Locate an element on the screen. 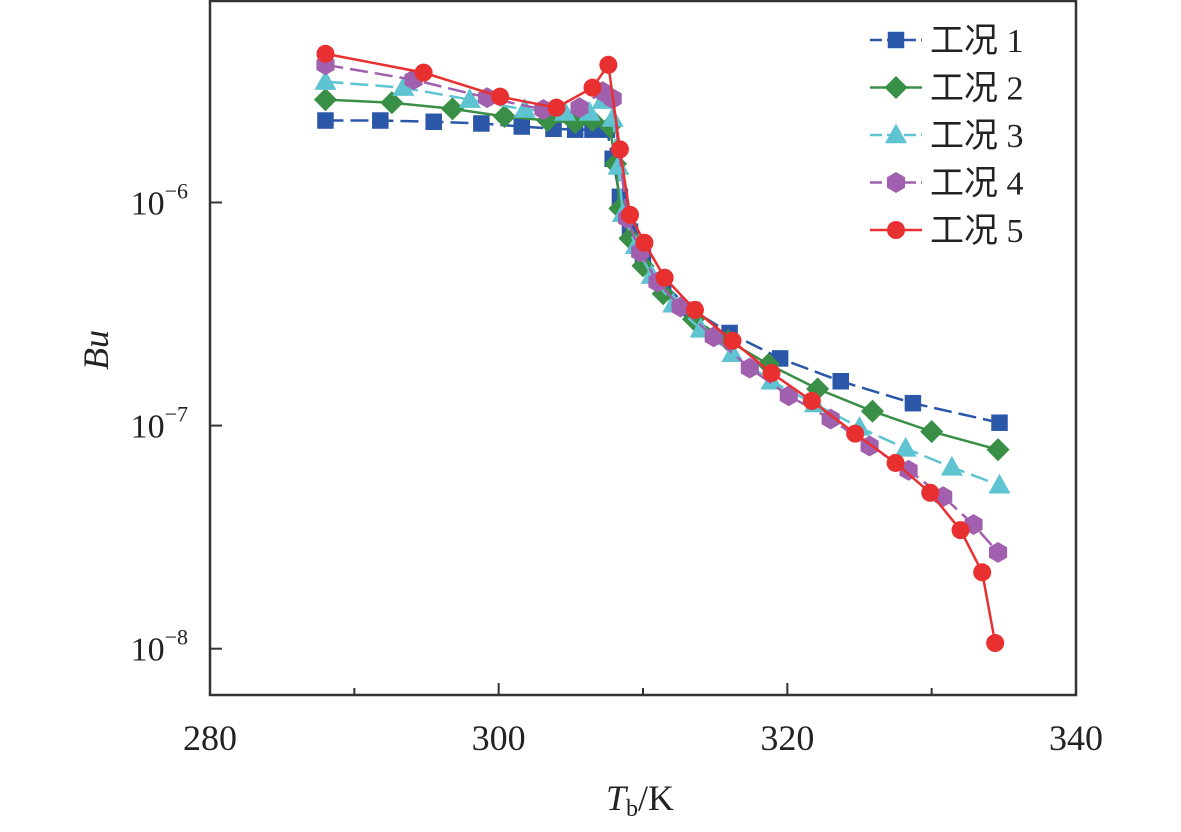 The image size is (1181, 832). legend-item: 工况 3 is located at coordinates (947, 136).